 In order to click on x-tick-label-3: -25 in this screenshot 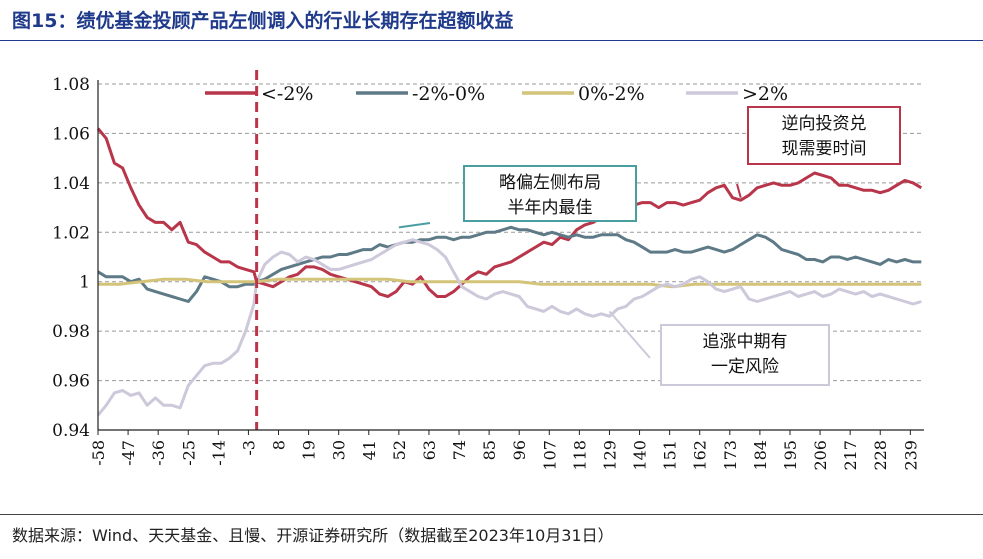, I will do `click(188, 453)`.